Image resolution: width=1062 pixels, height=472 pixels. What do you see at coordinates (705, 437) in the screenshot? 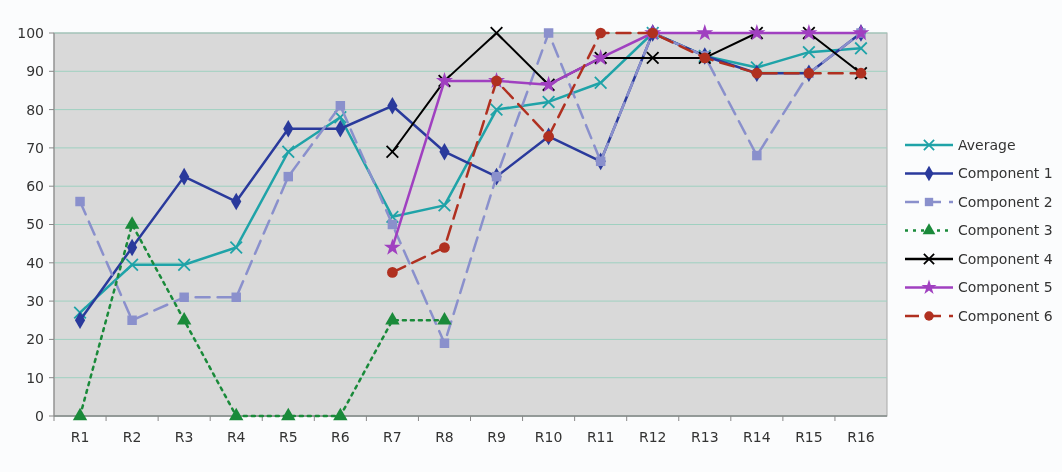
I see `x-tick-label: R13` at bounding box center [705, 437].